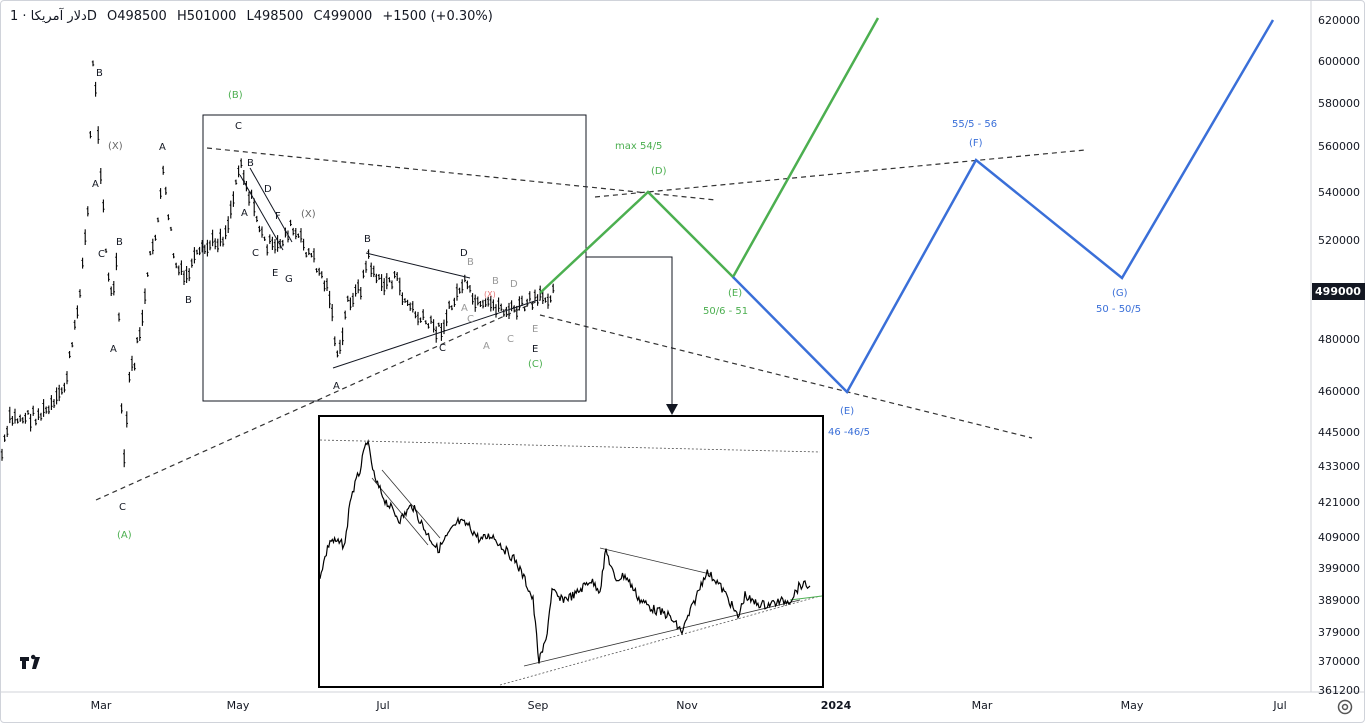 The image size is (1367, 725). I want to click on wave-e-green-label: (E), so click(735, 293).